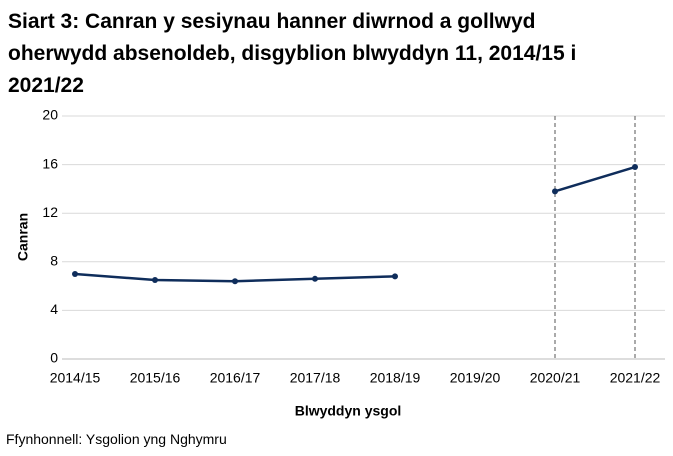 The image size is (673, 456). I want to click on y-tick-label: 4, so click(54, 309).